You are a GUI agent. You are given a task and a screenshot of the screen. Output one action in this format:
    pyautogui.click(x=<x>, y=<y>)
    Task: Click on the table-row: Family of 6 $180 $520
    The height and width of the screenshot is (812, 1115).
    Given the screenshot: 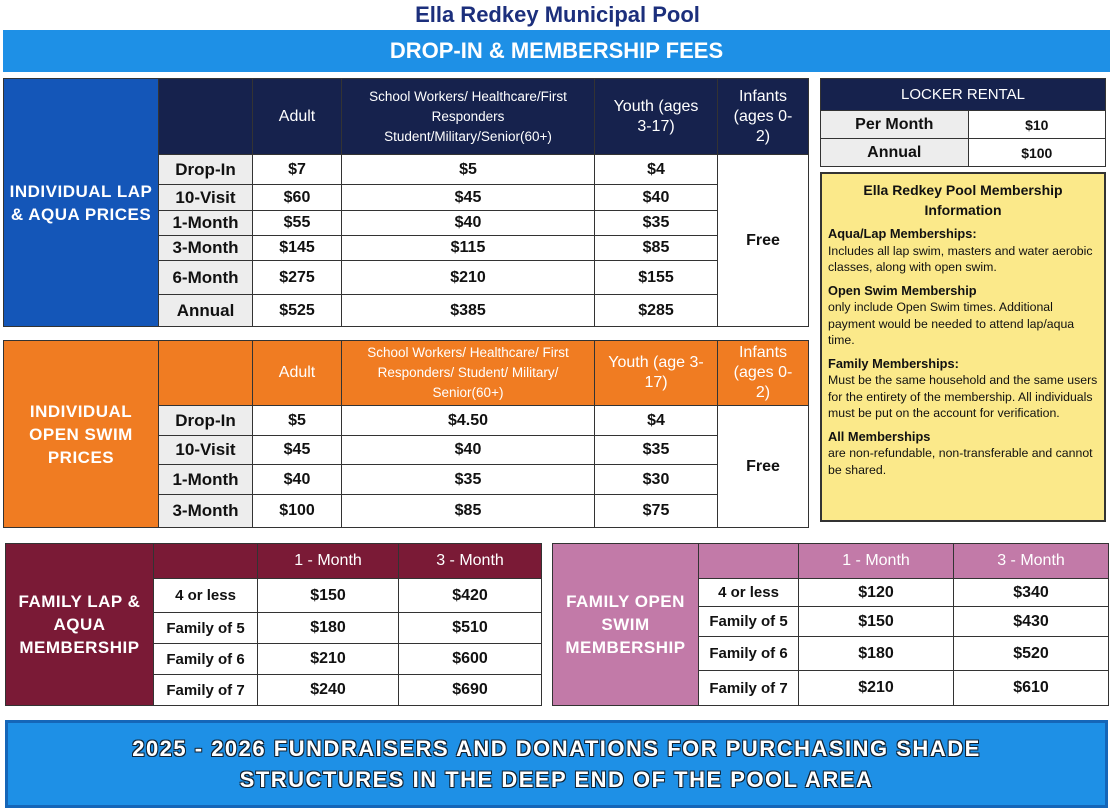 What is the action you would take?
    pyautogui.click(x=831, y=653)
    